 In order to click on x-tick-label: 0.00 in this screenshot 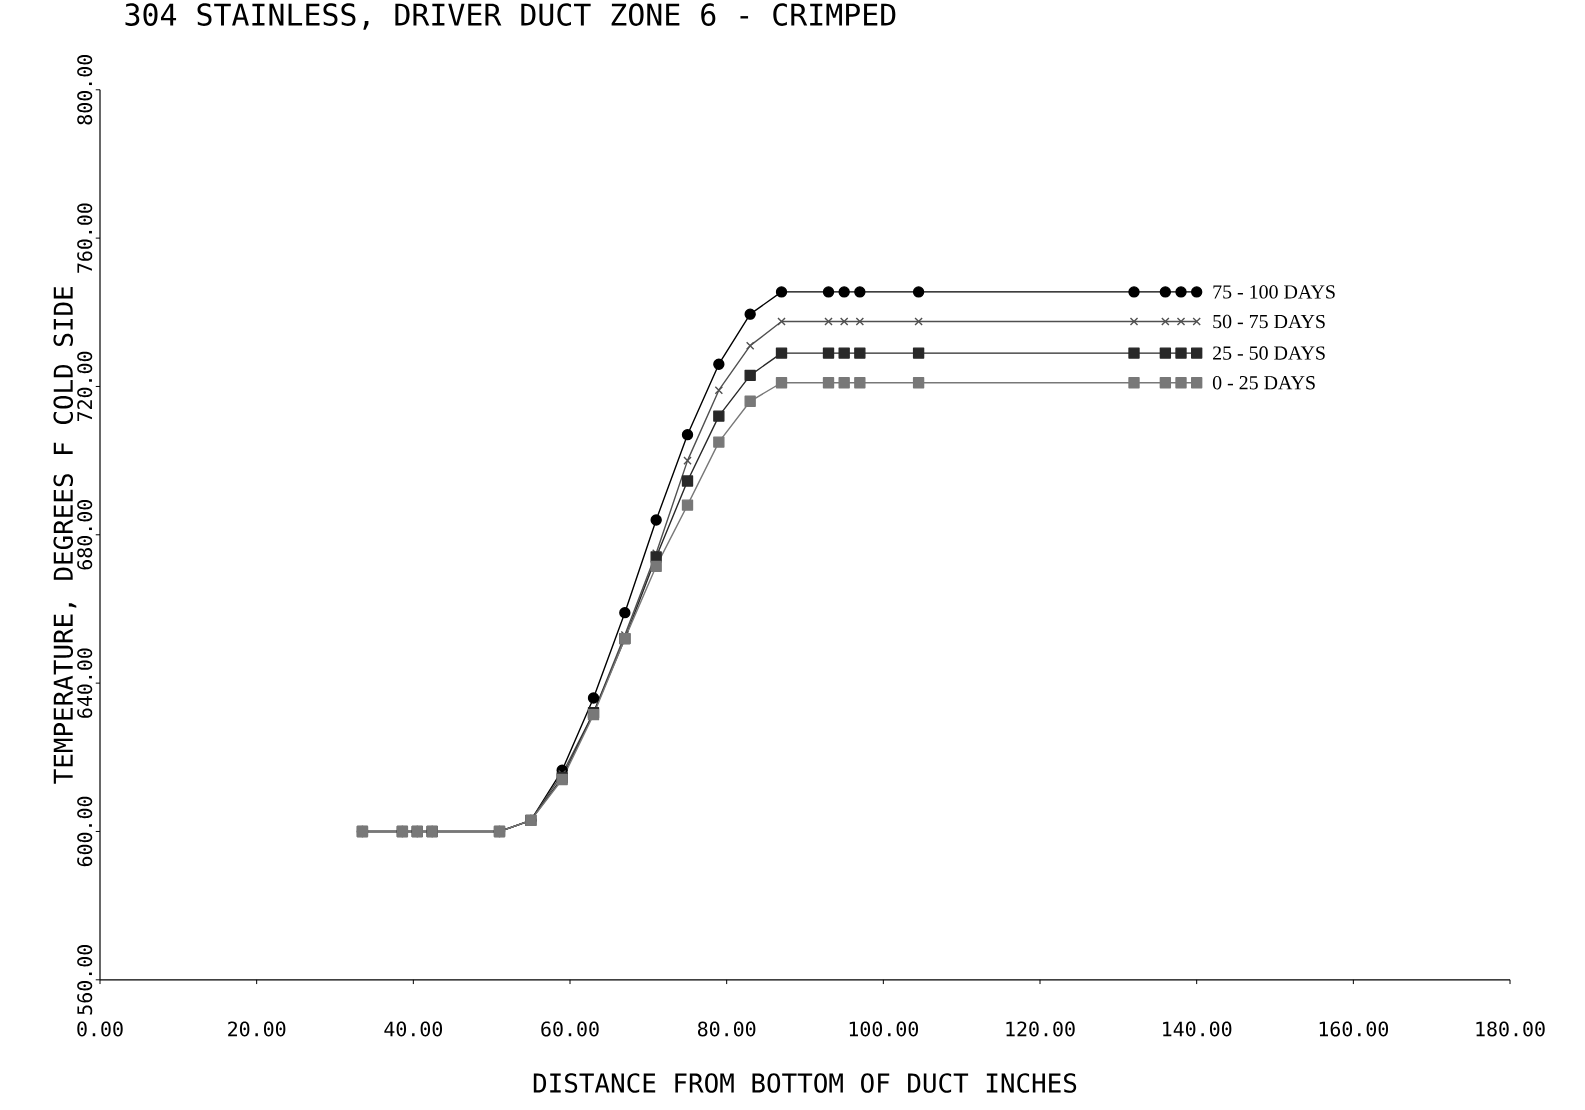, I will do `click(100, 1029)`.